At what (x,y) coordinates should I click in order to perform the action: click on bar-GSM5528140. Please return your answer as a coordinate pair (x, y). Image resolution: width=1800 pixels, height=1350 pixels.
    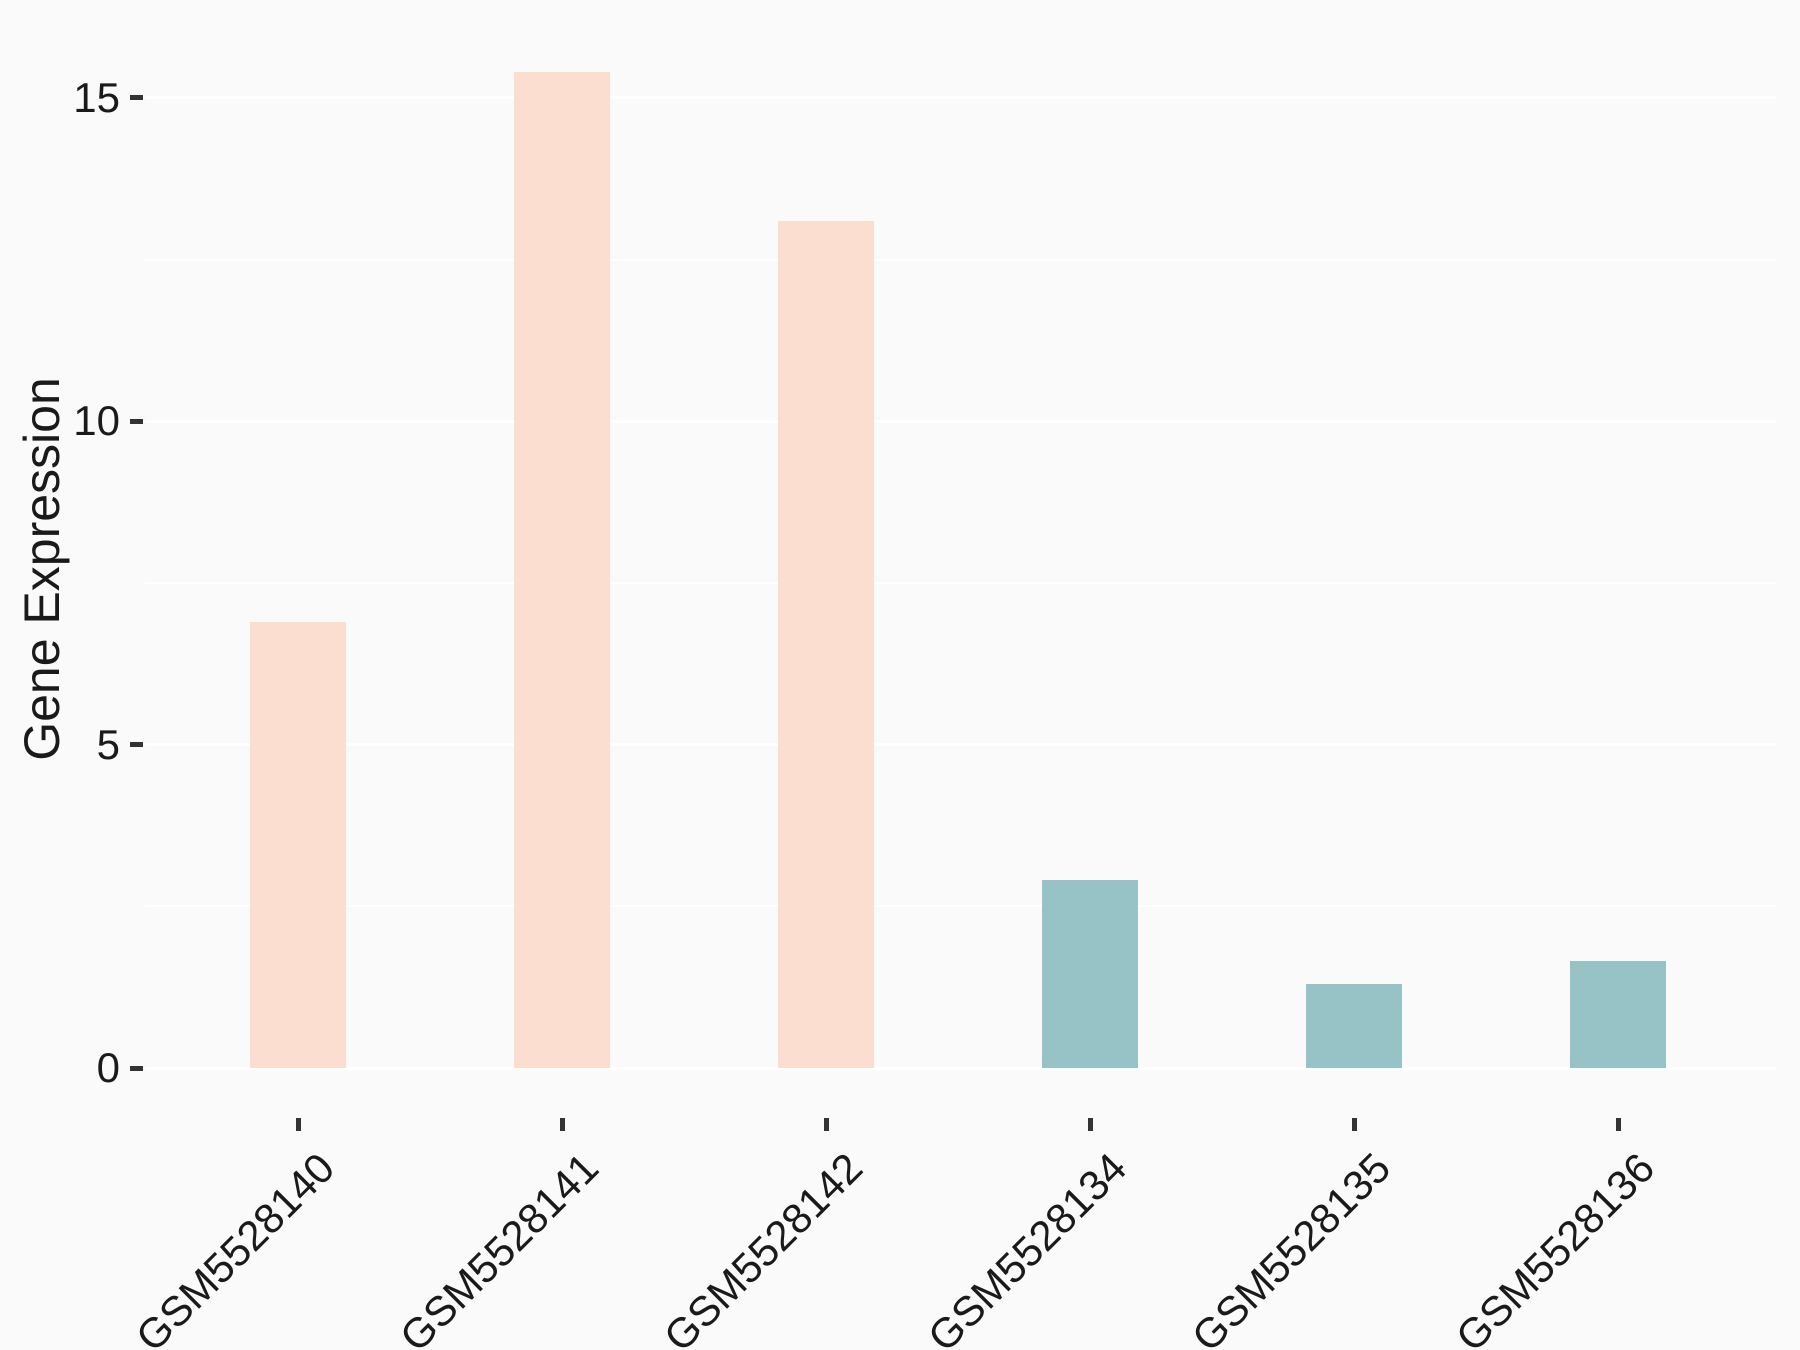
    Looking at the image, I should click on (298, 844).